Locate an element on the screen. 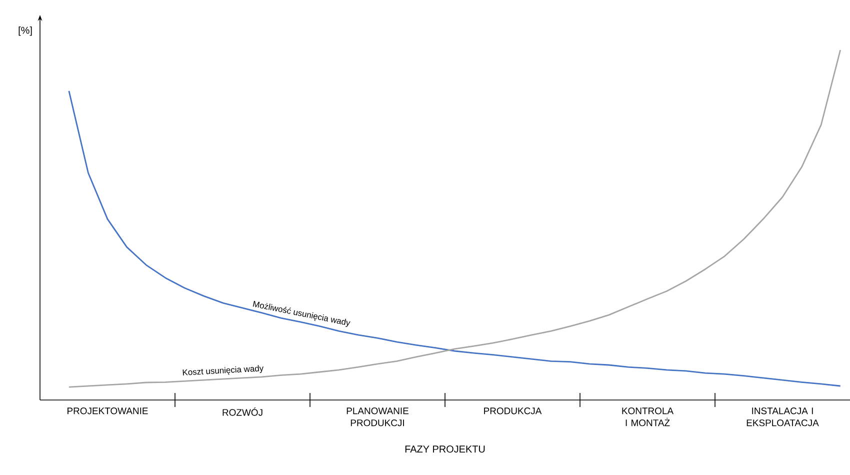 Image resolution: width=850 pixels, height=475 pixels. x-tick-label: INSTALACJA I EKSPLOATACJA is located at coordinates (782, 417).